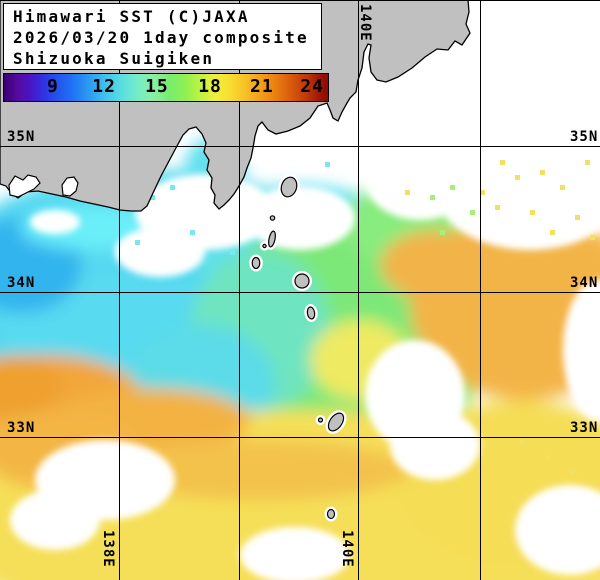  I want to click on colorbar-tick-18: 18, so click(210, 86).